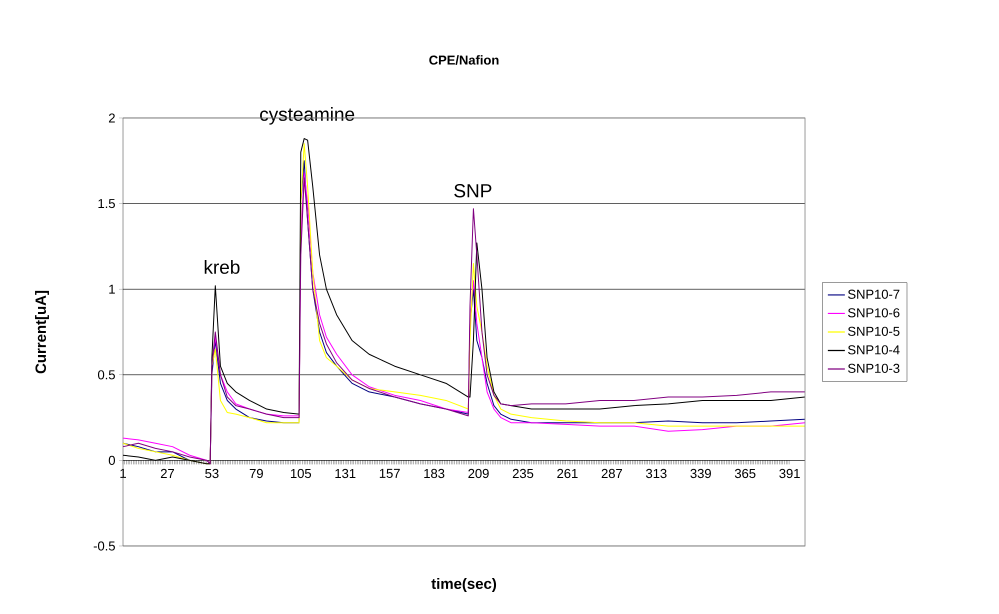 This screenshot has width=999, height=614. What do you see at coordinates (874, 331) in the screenshot?
I see `legend-label: SNP10-5` at bounding box center [874, 331].